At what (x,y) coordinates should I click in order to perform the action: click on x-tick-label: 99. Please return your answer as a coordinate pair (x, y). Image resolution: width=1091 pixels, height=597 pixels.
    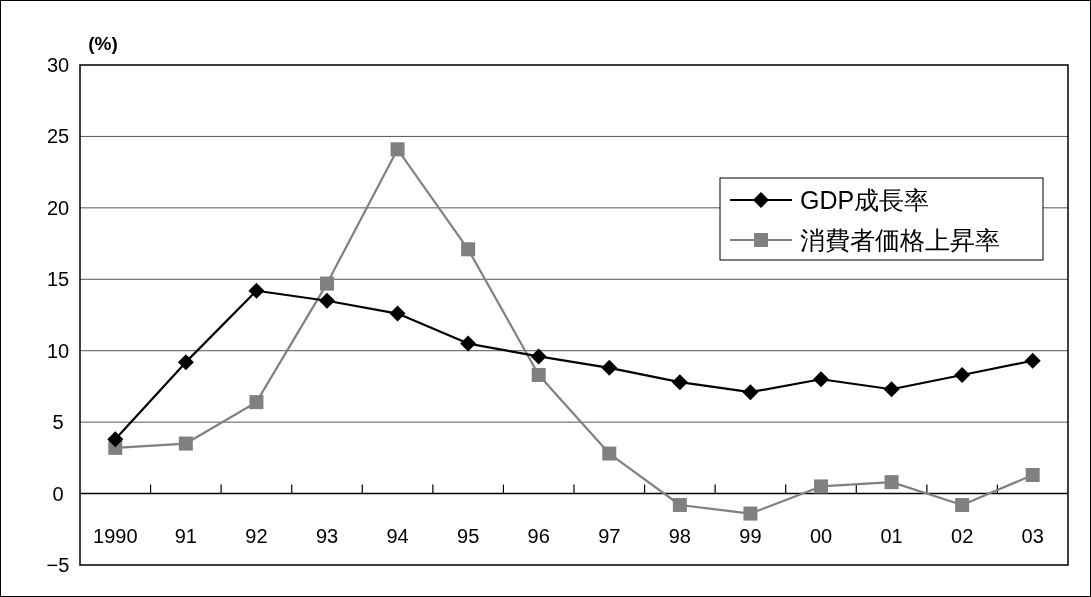
    Looking at the image, I should click on (750, 536).